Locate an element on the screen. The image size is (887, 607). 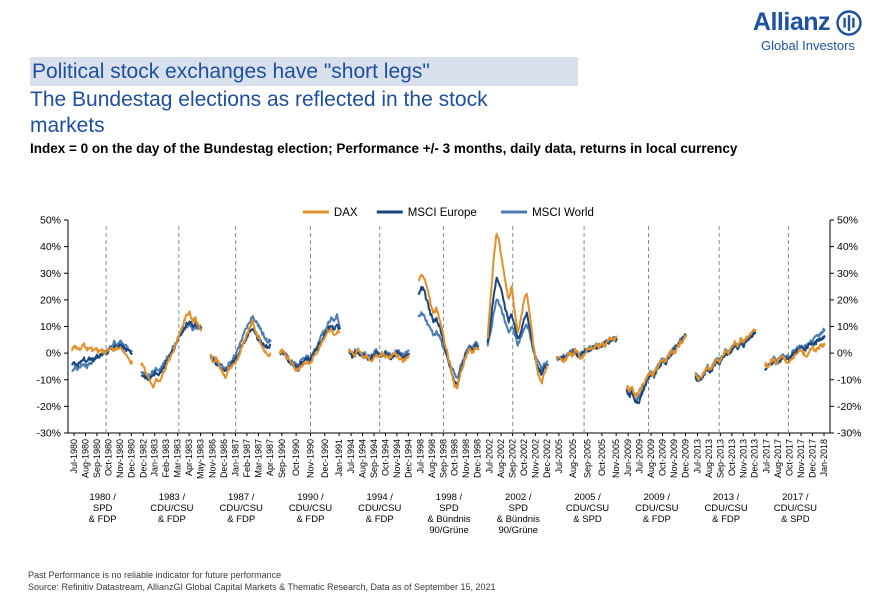
x-tick-label: Jul-2002 is located at coordinates (490, 456).